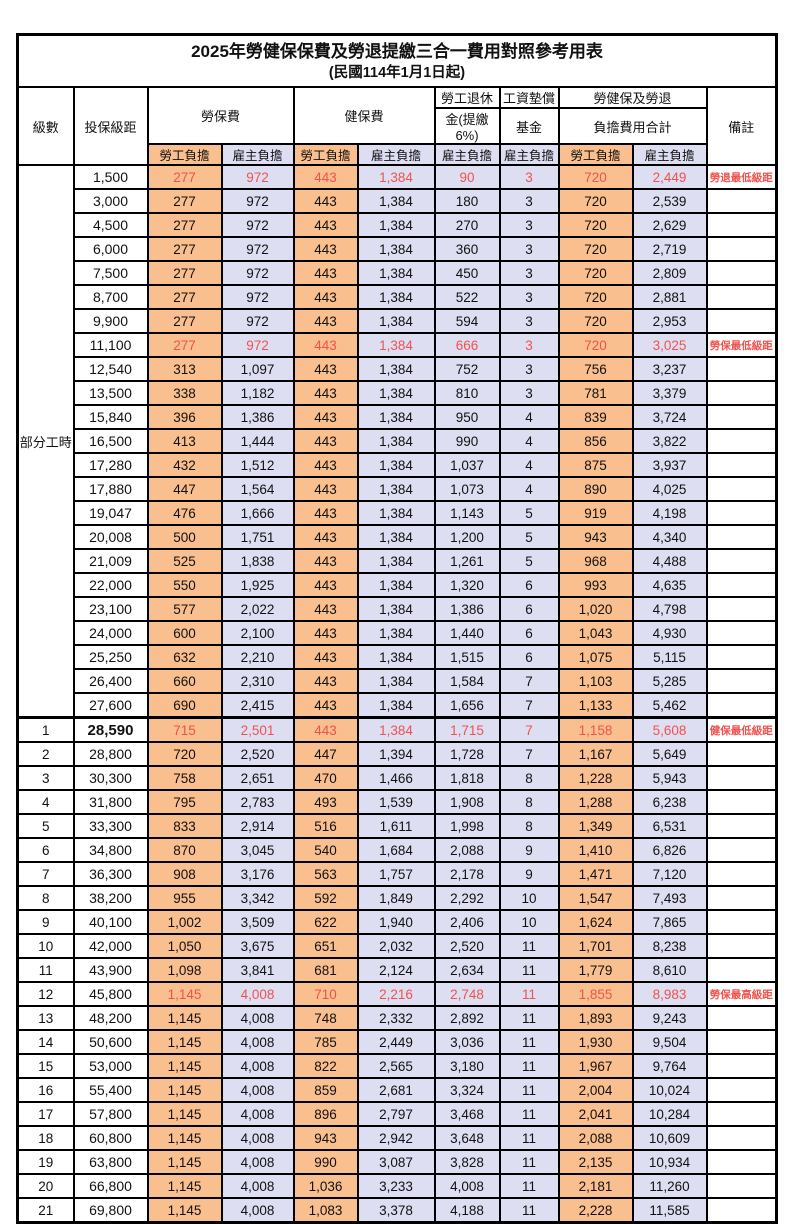 This screenshot has width=791, height=1224. Describe the element at coordinates (467, 970) in the screenshot. I see `pension-employer-fee-cell: 2,634` at that location.